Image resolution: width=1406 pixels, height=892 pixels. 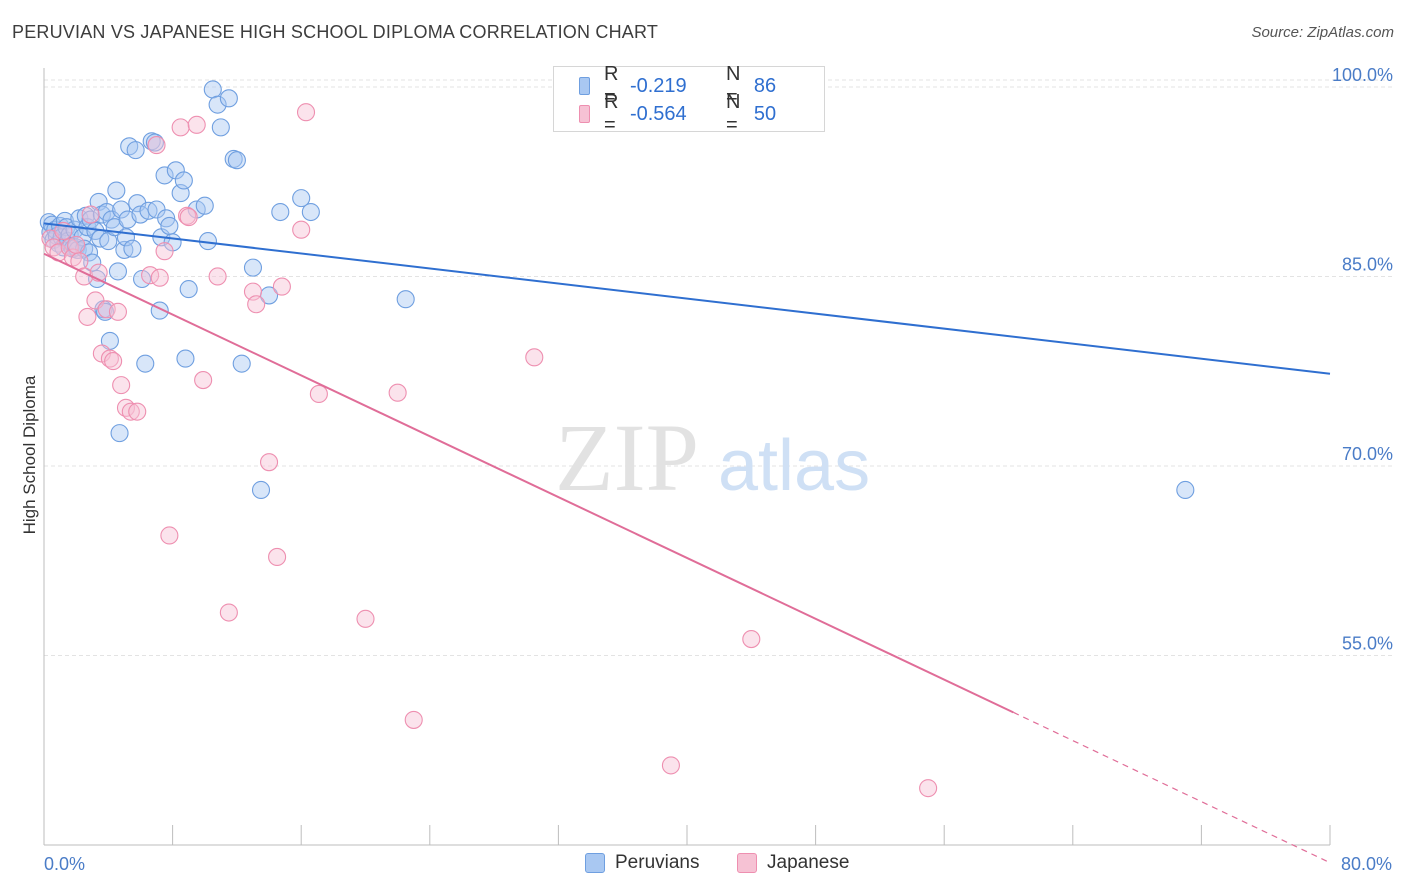 I want to click on x-tick-label: 0.0%, so click(x=64, y=864).